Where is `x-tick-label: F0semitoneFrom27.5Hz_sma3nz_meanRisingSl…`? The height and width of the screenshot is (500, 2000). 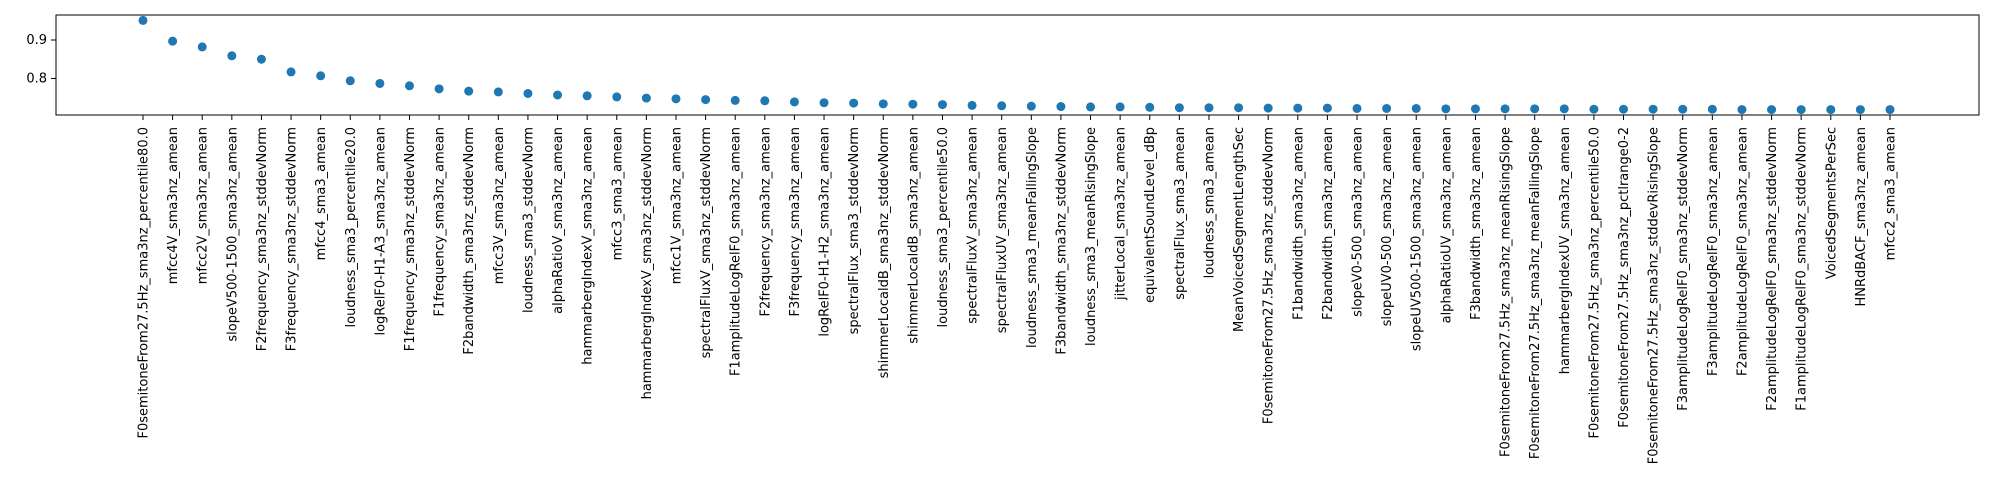
x-tick-label: F0semitoneFrom27.5Hz_sma3nz_meanRisingSl… is located at coordinates (1506, 292).